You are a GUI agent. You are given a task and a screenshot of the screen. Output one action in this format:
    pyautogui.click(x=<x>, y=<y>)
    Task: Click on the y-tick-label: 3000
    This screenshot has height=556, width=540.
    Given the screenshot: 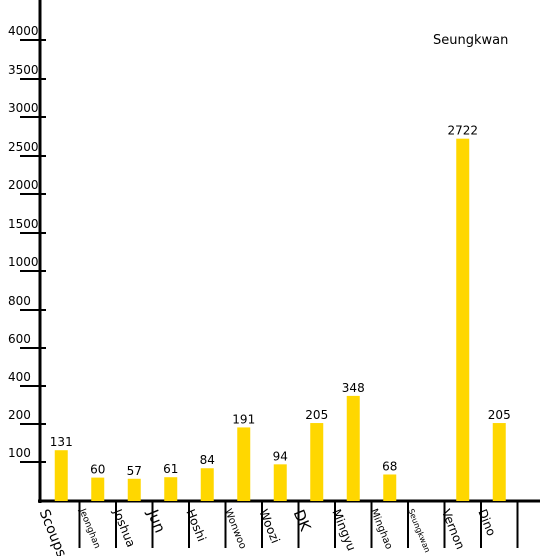 What is the action you would take?
    pyautogui.click(x=23, y=108)
    